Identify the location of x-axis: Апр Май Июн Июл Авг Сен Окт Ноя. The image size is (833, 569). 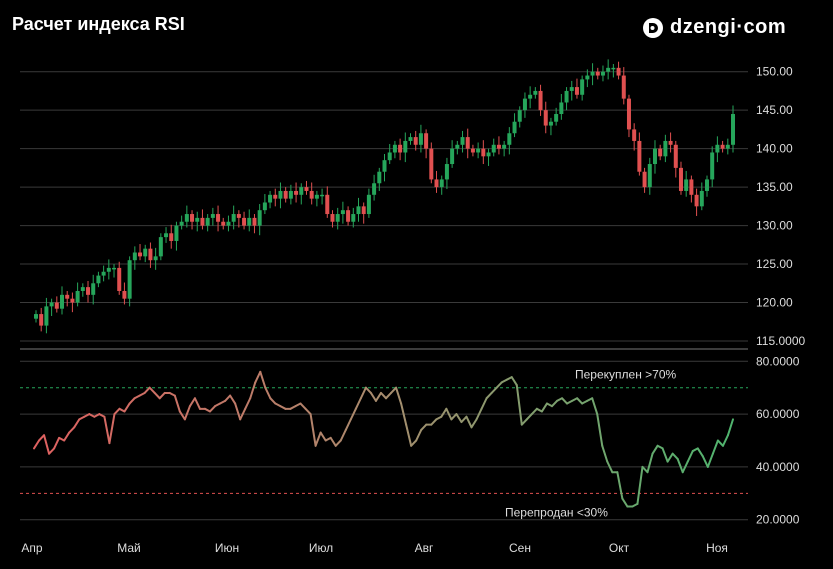
(374, 548).